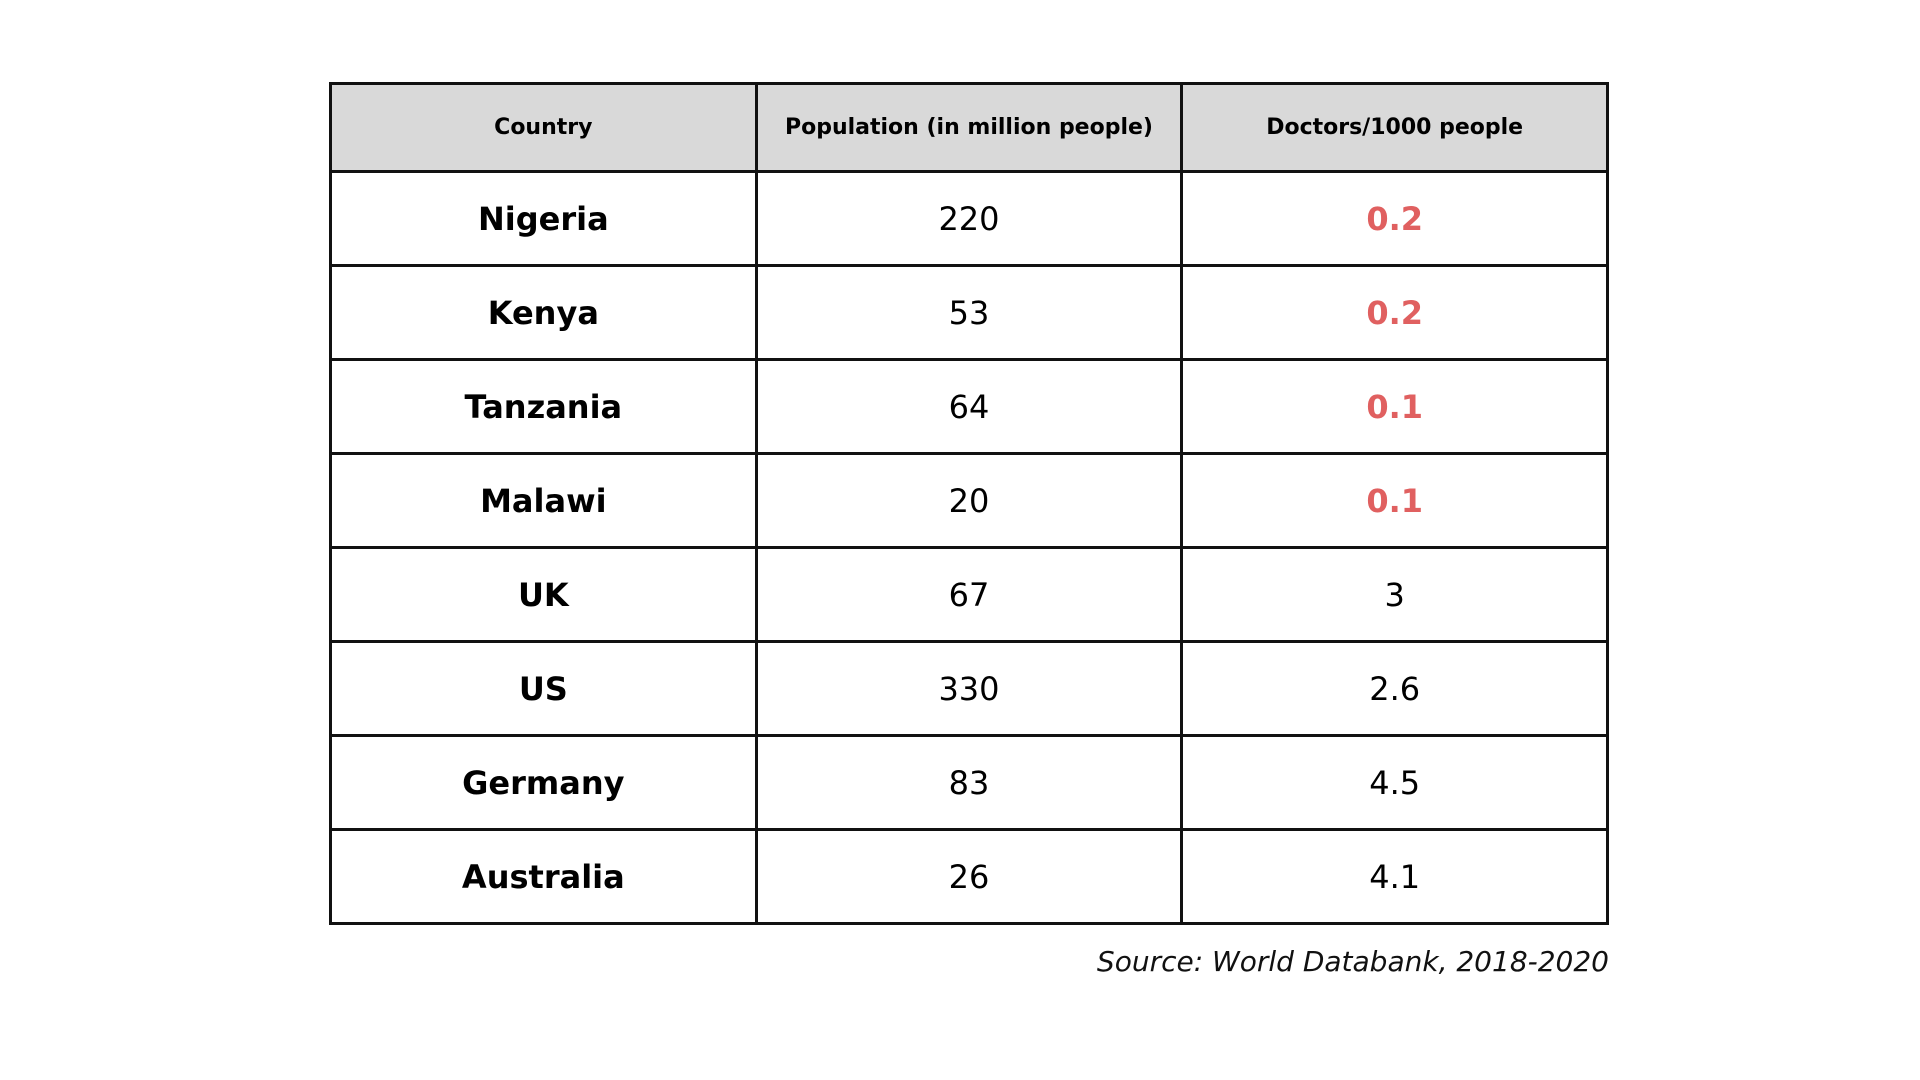  What do you see at coordinates (543, 218) in the screenshot?
I see `cell-country: Nigeria` at bounding box center [543, 218].